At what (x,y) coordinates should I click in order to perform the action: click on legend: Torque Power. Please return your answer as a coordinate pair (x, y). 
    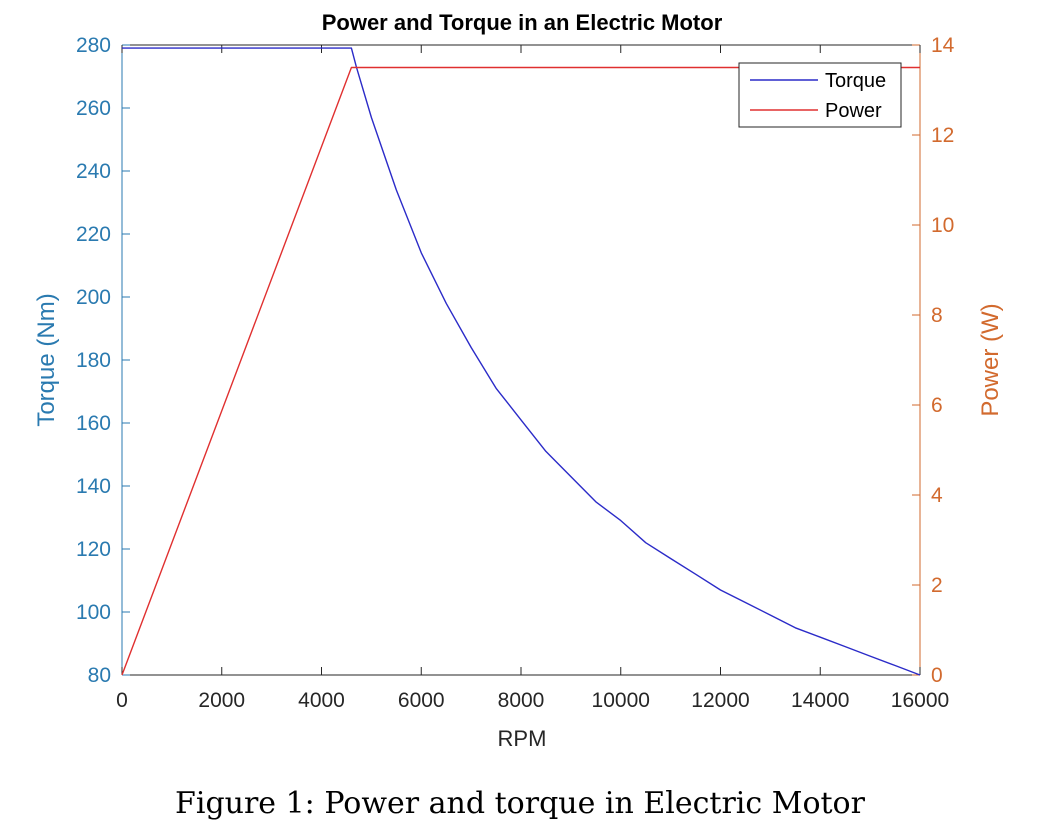
    Looking at the image, I should click on (820, 95).